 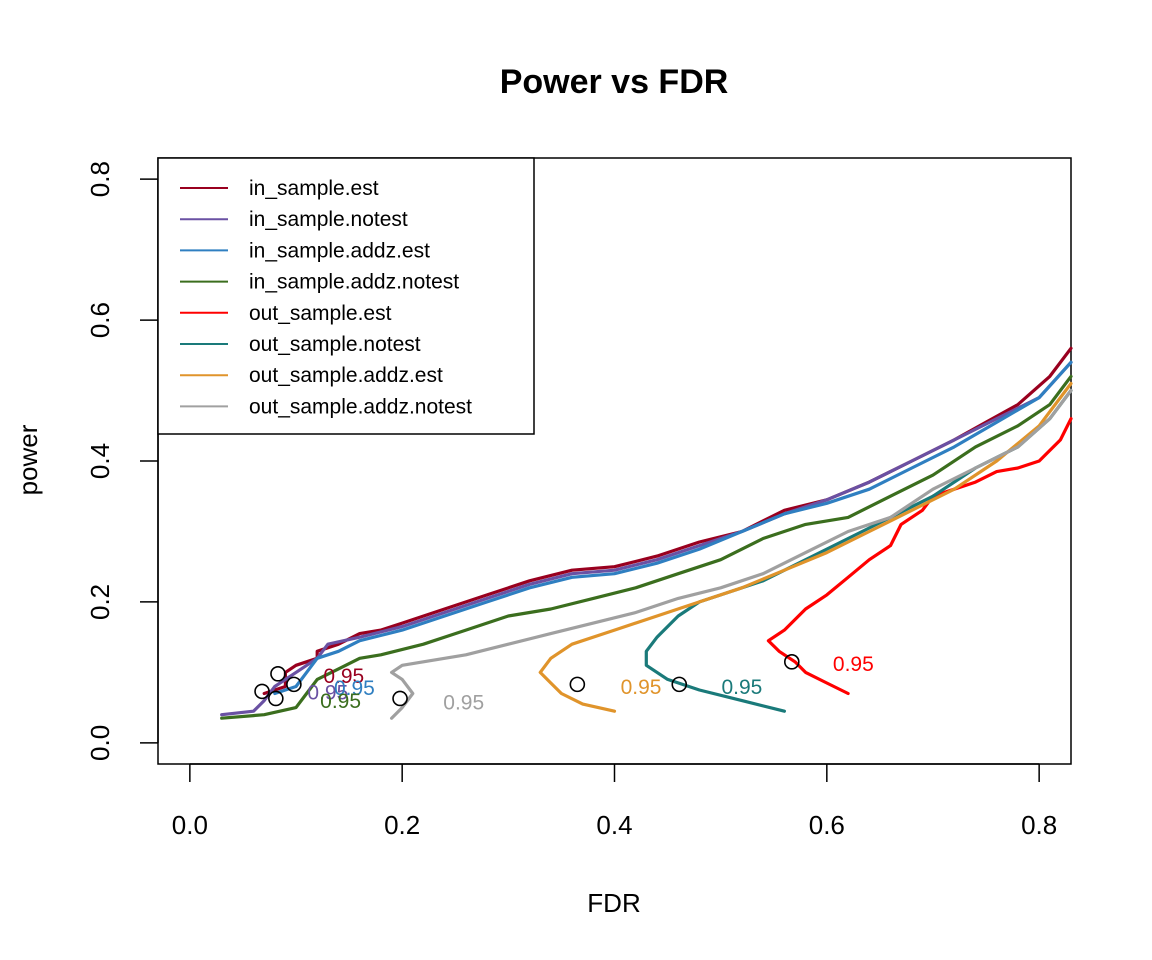 I want to click on legend-label-out-sample-addz-est: out_sample.addz.est, so click(x=346, y=375).